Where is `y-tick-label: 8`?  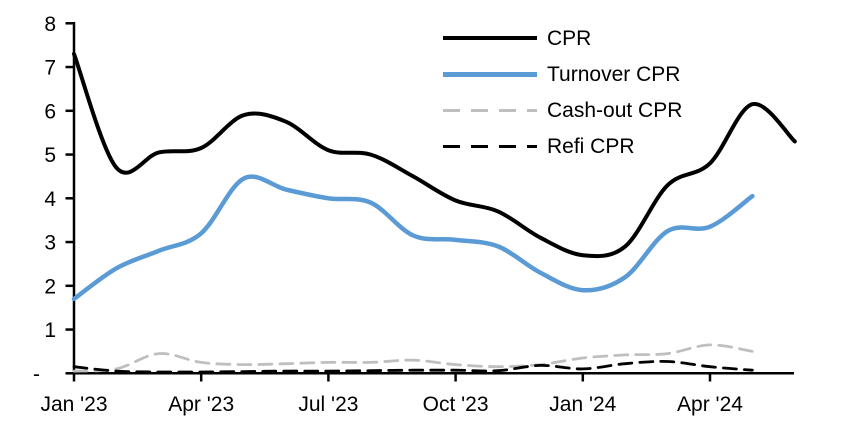
y-tick-label: 8 is located at coordinates (50, 24).